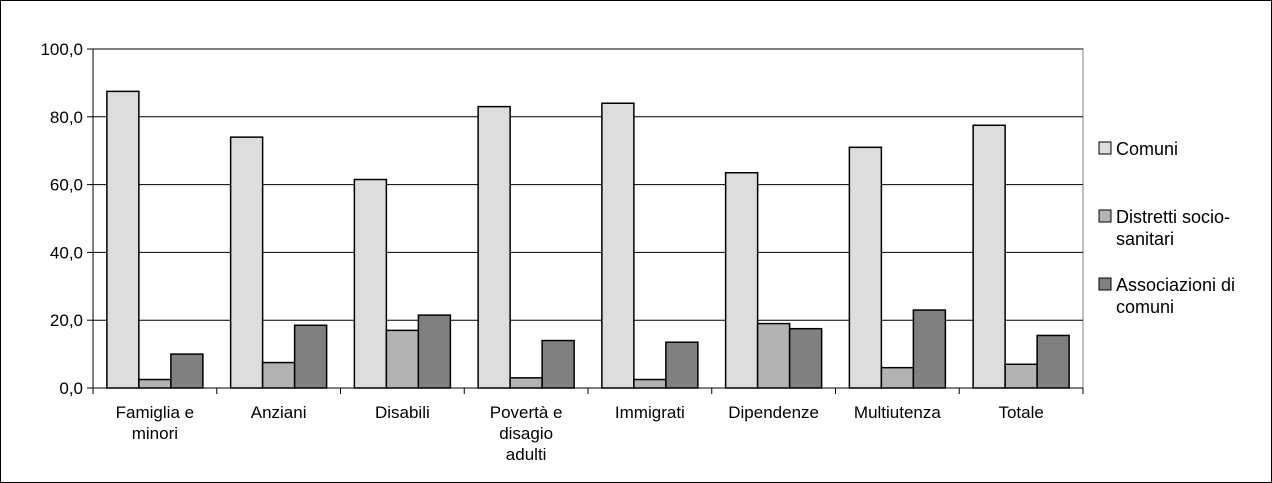 The height and width of the screenshot is (483, 1272). I want to click on legend-label: Associazioni di comuni, so click(1175, 296).